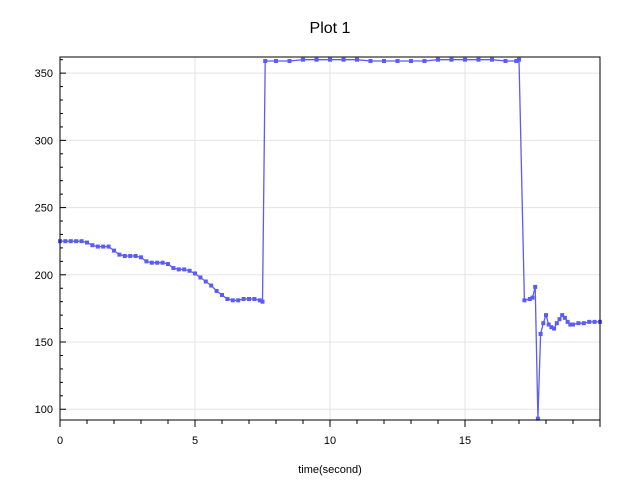 This screenshot has width=640, height=480. I want to click on x-axis-label: time(second), so click(330, 470).